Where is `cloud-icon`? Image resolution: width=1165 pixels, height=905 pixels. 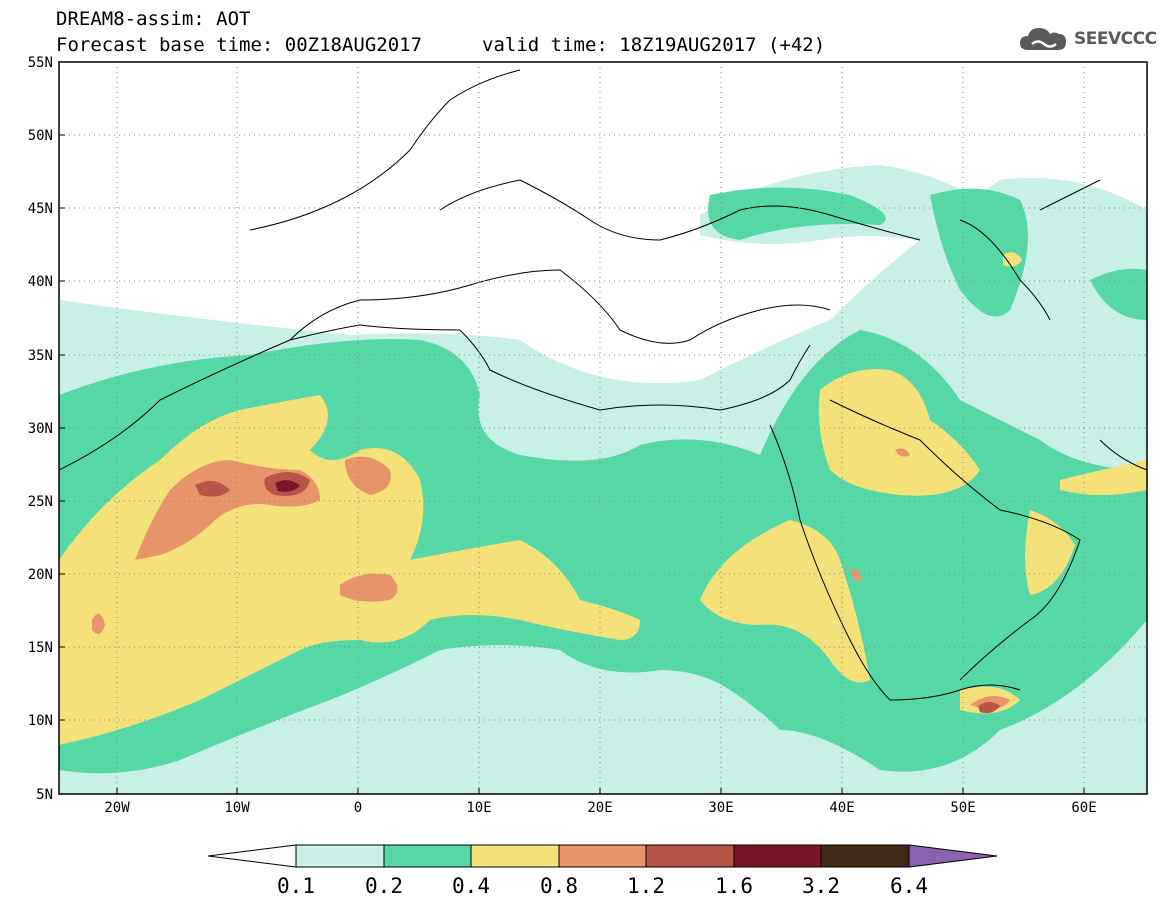 cloud-icon is located at coordinates (1043, 39).